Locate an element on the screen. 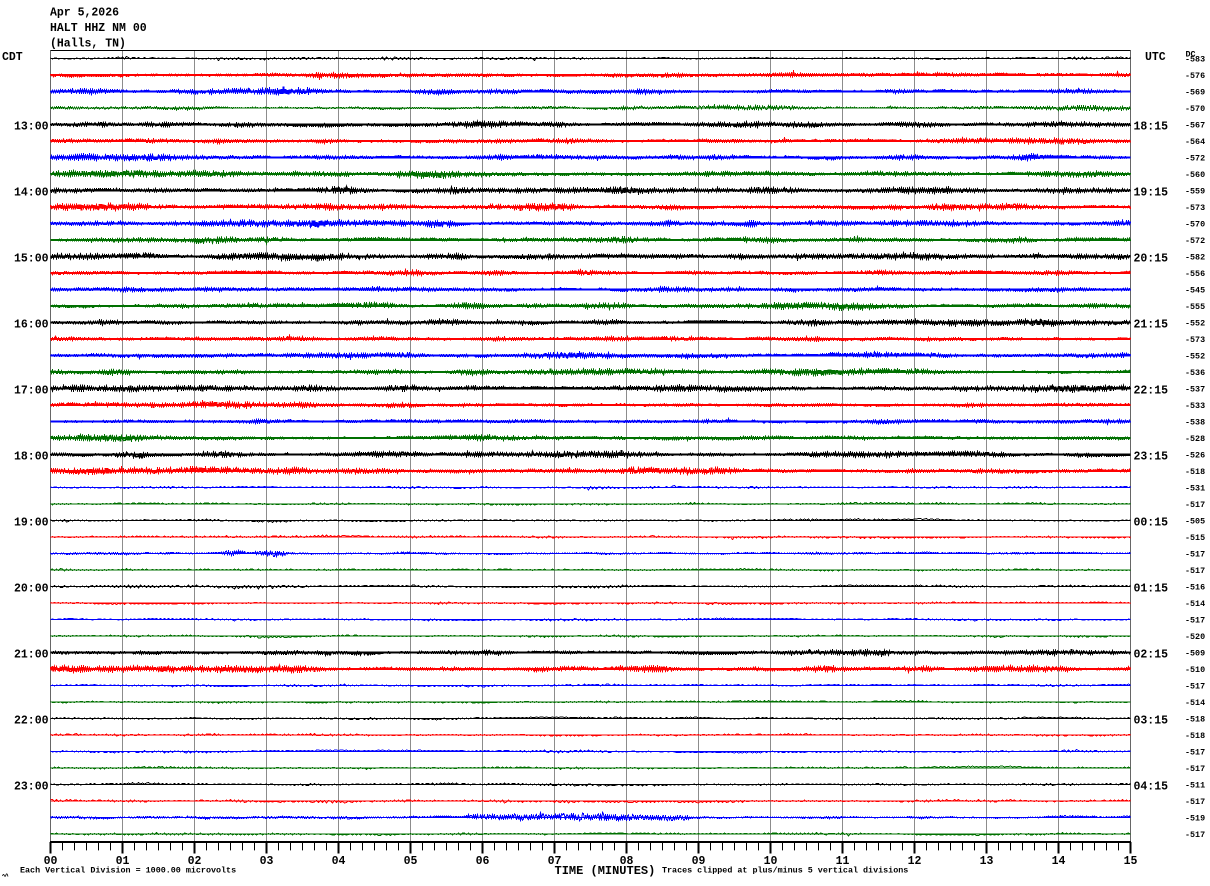  svg-text: 04 is located at coordinates (339, 861).